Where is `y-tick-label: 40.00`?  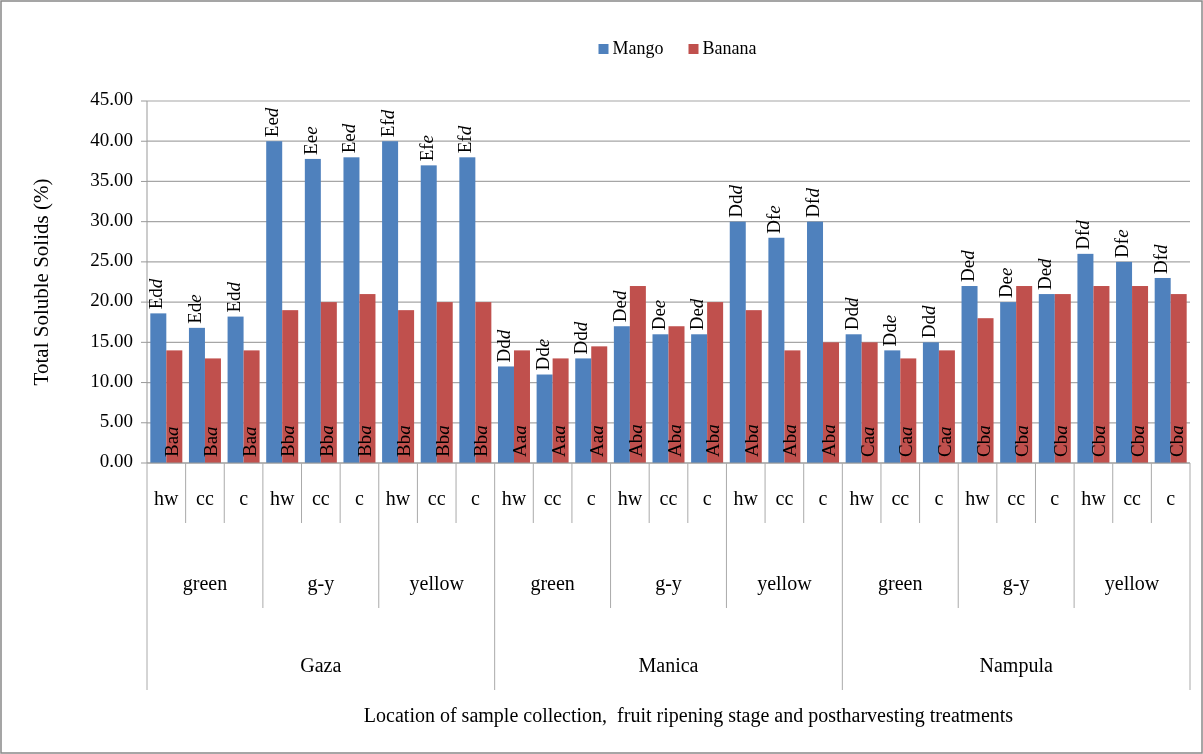
y-tick-label: 40.00 is located at coordinates (111, 139).